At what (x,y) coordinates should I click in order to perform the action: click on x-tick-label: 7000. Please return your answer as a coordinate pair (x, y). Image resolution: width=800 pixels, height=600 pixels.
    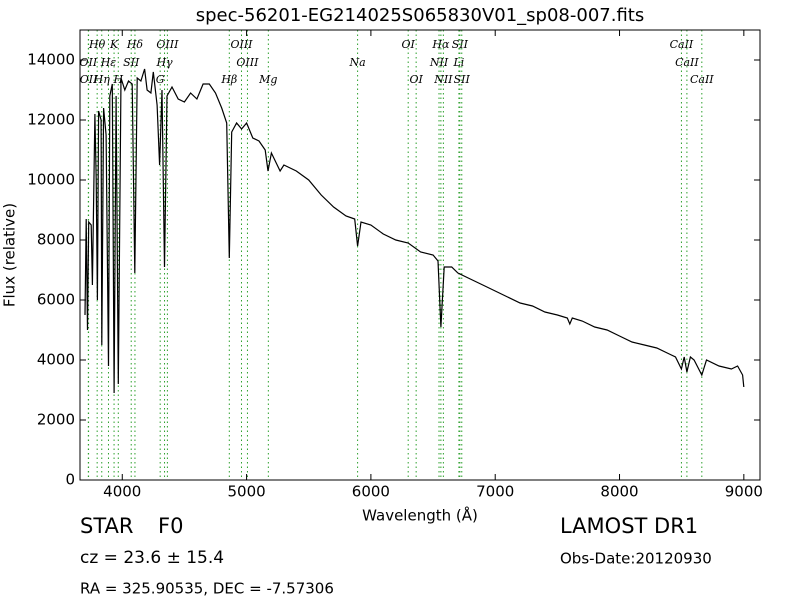
    Looking at the image, I should click on (495, 492).